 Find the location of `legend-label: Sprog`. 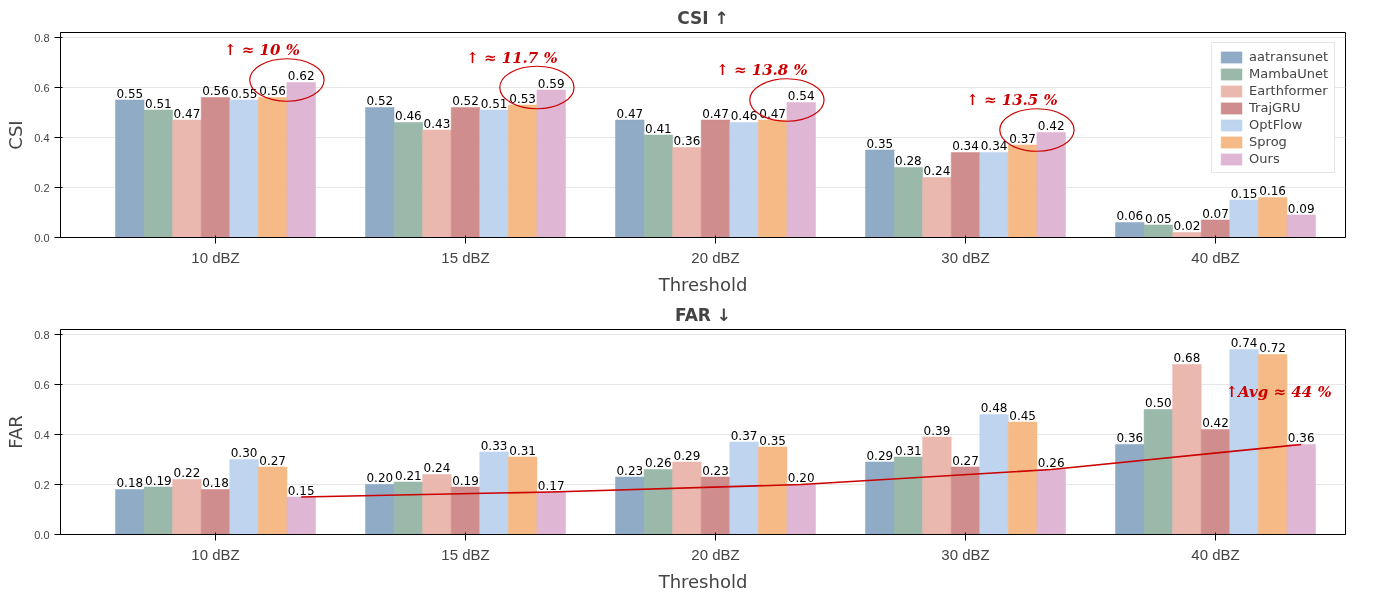

legend-label: Sprog is located at coordinates (1268, 141).